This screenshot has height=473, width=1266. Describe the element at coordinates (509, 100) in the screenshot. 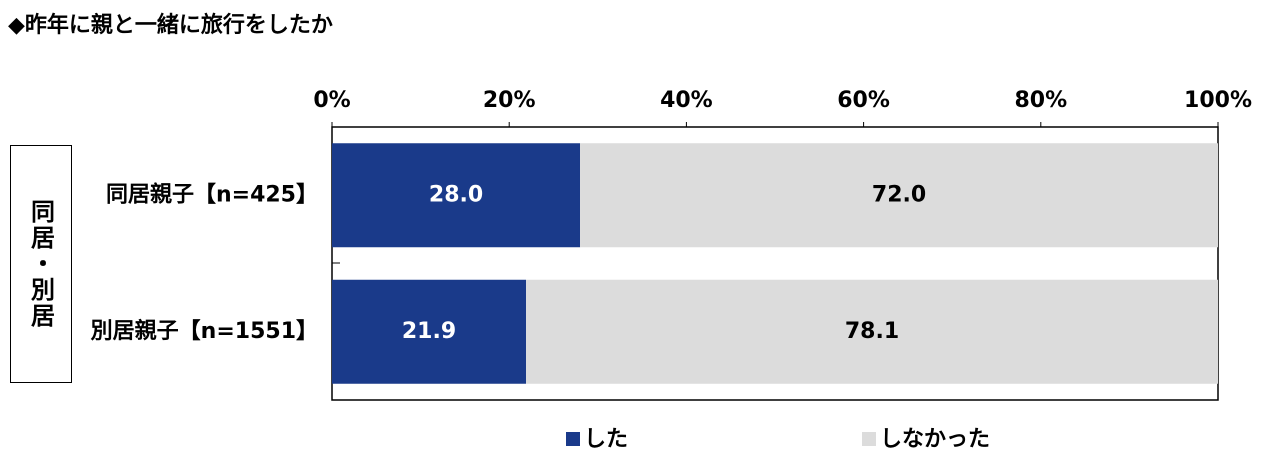

I see `x-tick-label: 20%` at that location.